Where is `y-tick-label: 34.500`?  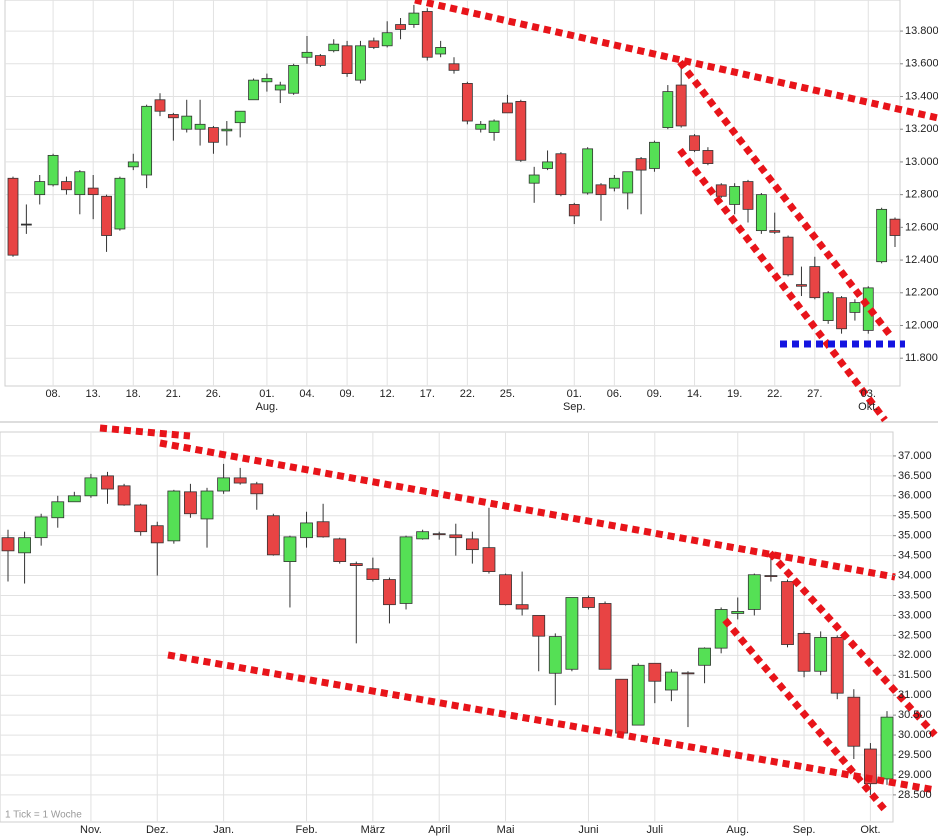
y-tick-label: 34.500 is located at coordinates (915, 556).